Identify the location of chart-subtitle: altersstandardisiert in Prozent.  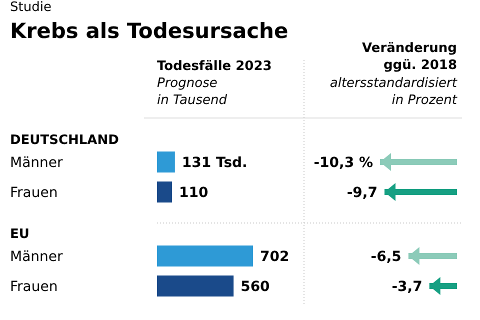
(394, 92).